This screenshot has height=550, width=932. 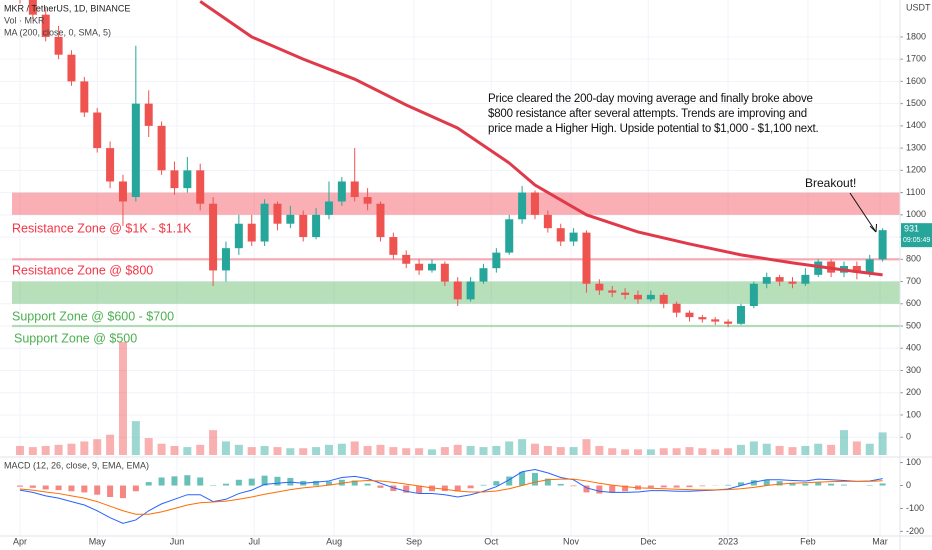 I want to click on y-tick-label: 1600, so click(x=916, y=81).